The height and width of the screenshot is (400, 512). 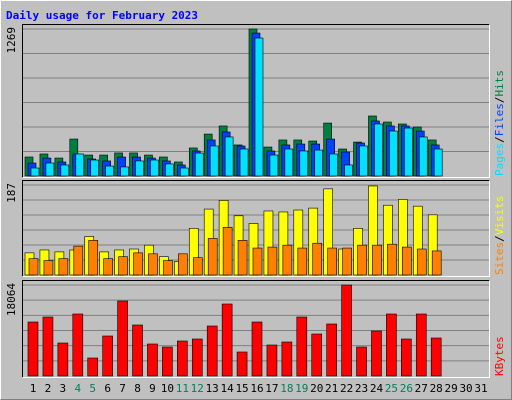 What do you see at coordinates (212, 388) in the screenshot?
I see `x-tick-label: 13` at bounding box center [212, 388].